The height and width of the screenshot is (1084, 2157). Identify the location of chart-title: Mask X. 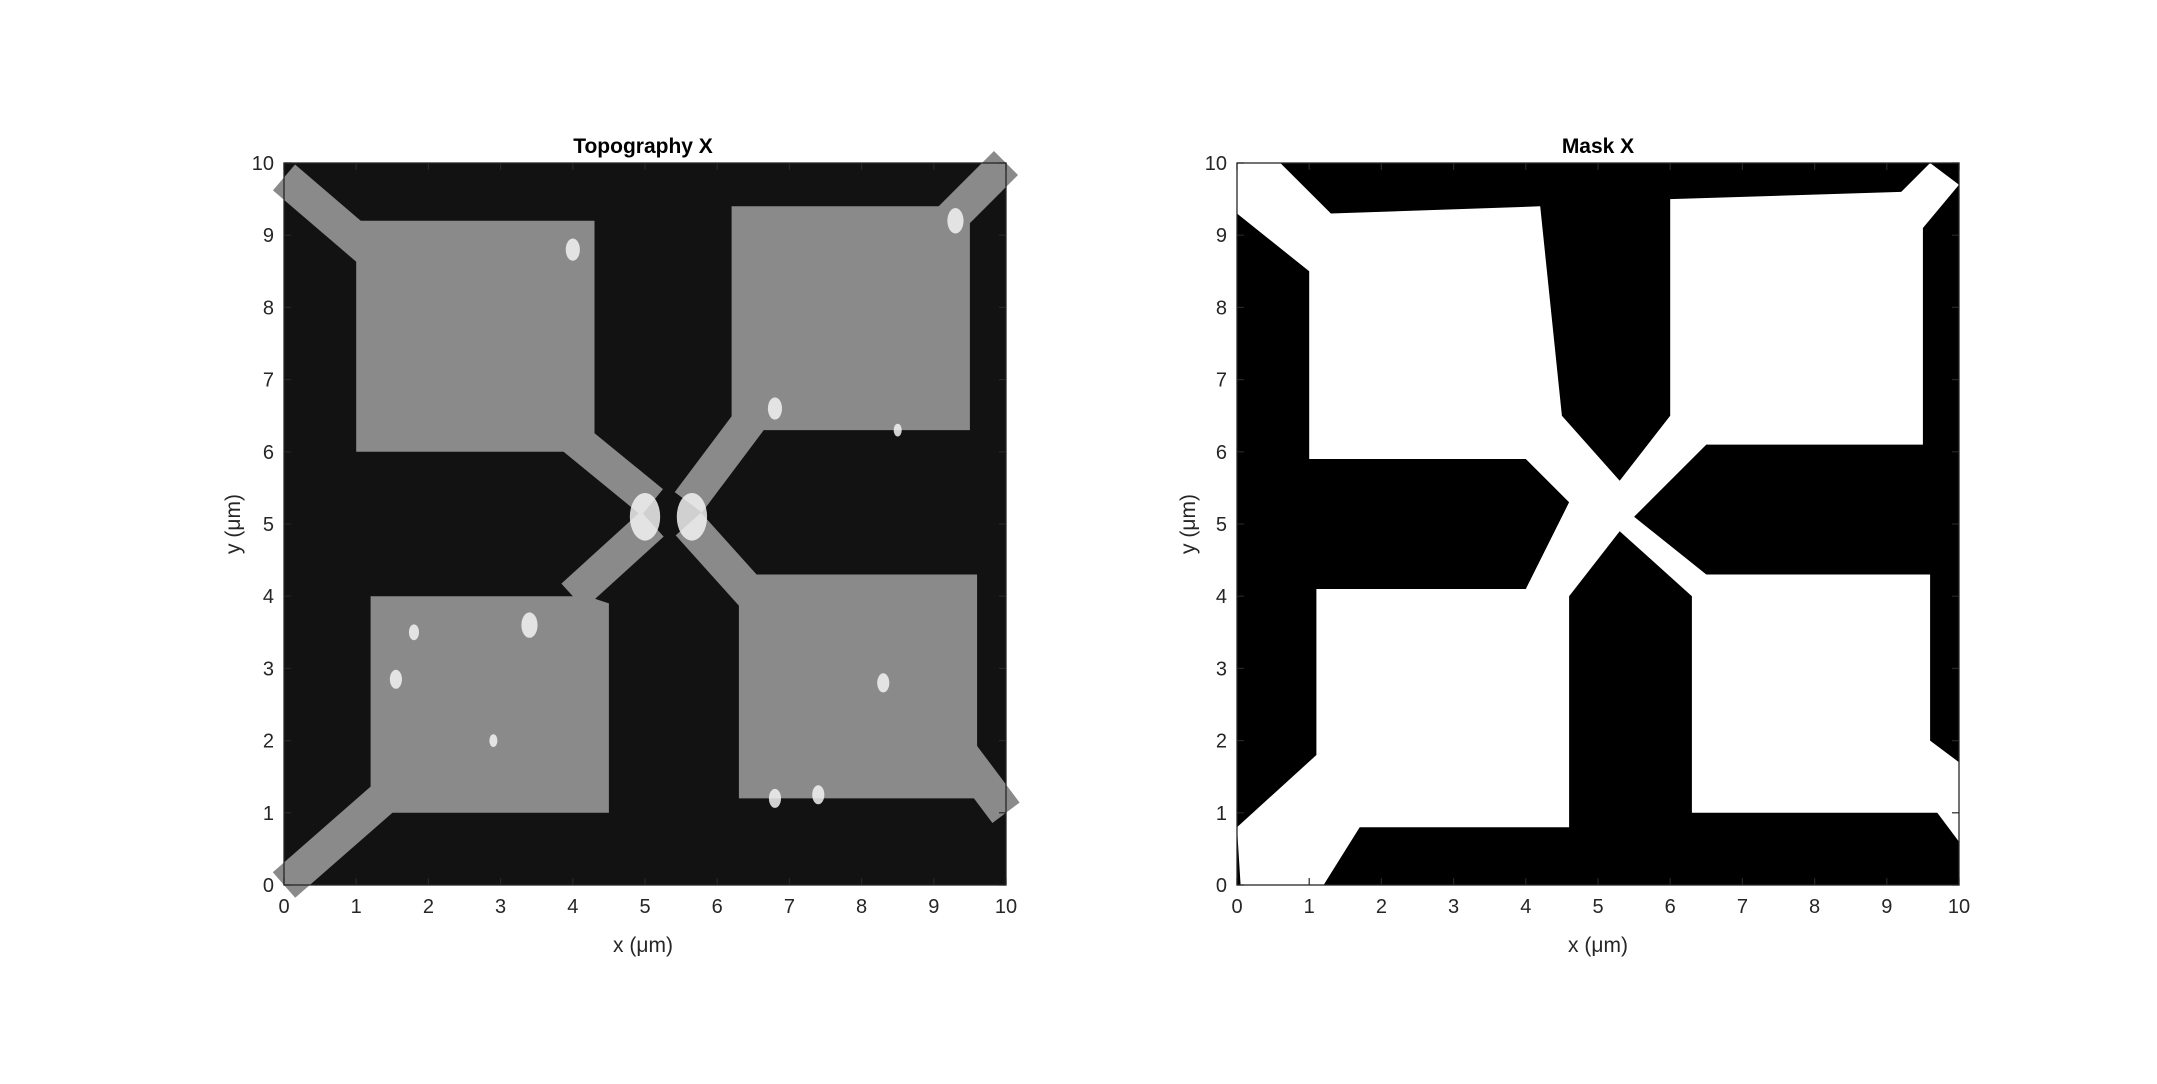
(1598, 146).